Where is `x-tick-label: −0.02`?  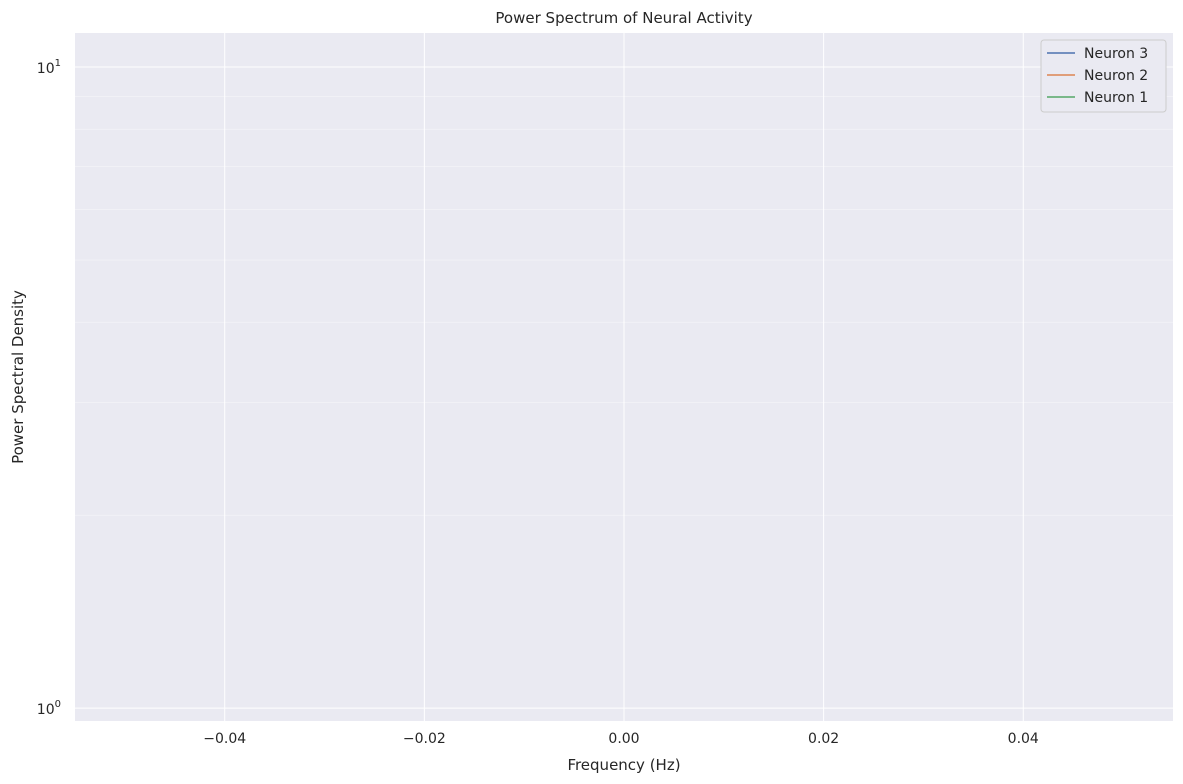 x-tick-label: −0.02 is located at coordinates (424, 739).